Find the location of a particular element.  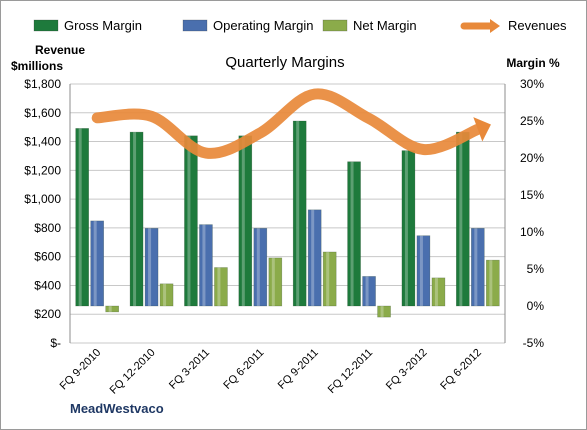

chart-title: Quarterly Margins is located at coordinates (284, 62).